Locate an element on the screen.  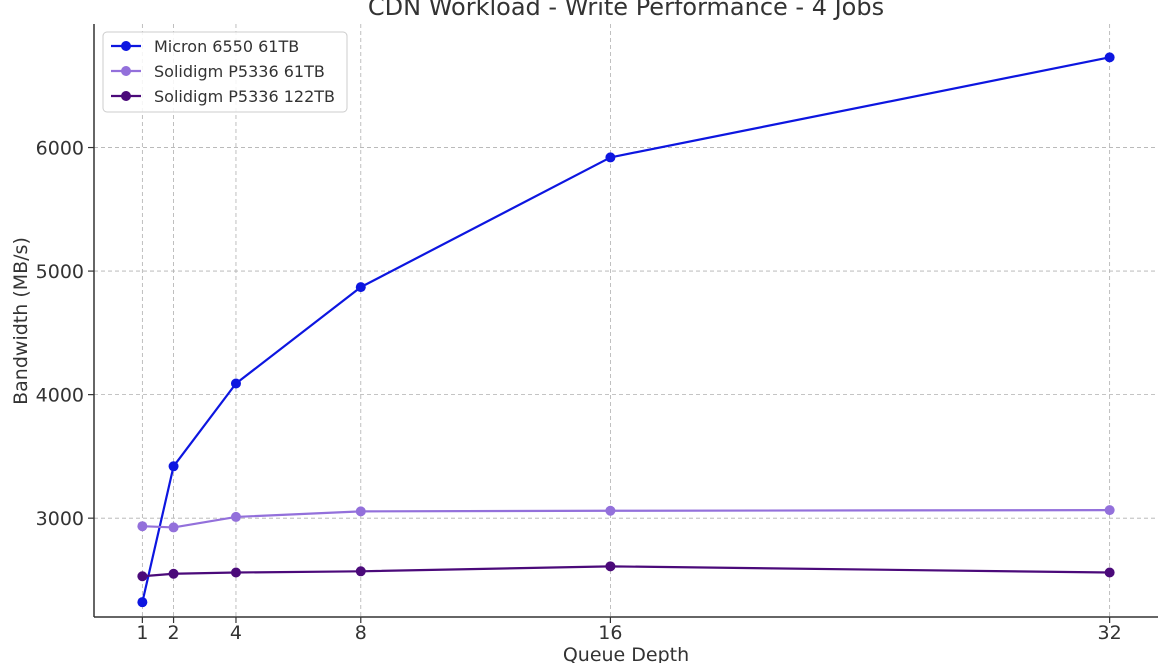
legend-label: Micron 6550 61TB is located at coordinates (226, 46).